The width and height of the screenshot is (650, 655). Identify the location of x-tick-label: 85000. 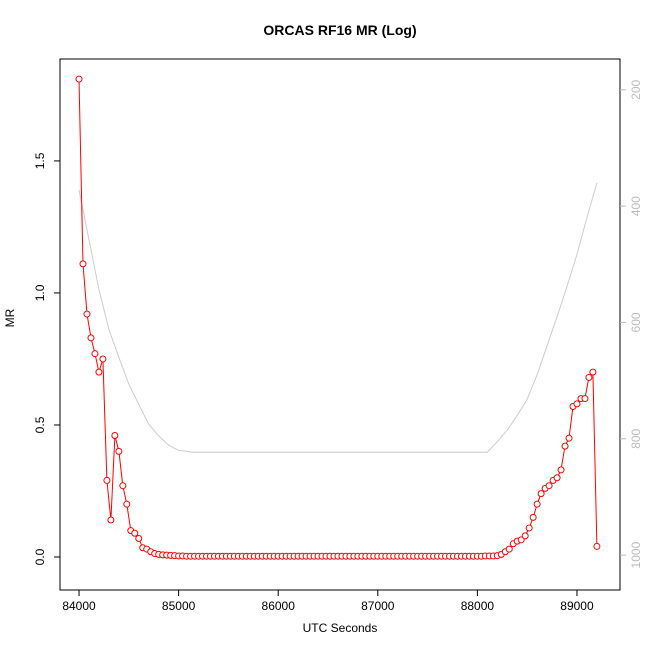
(179, 606).